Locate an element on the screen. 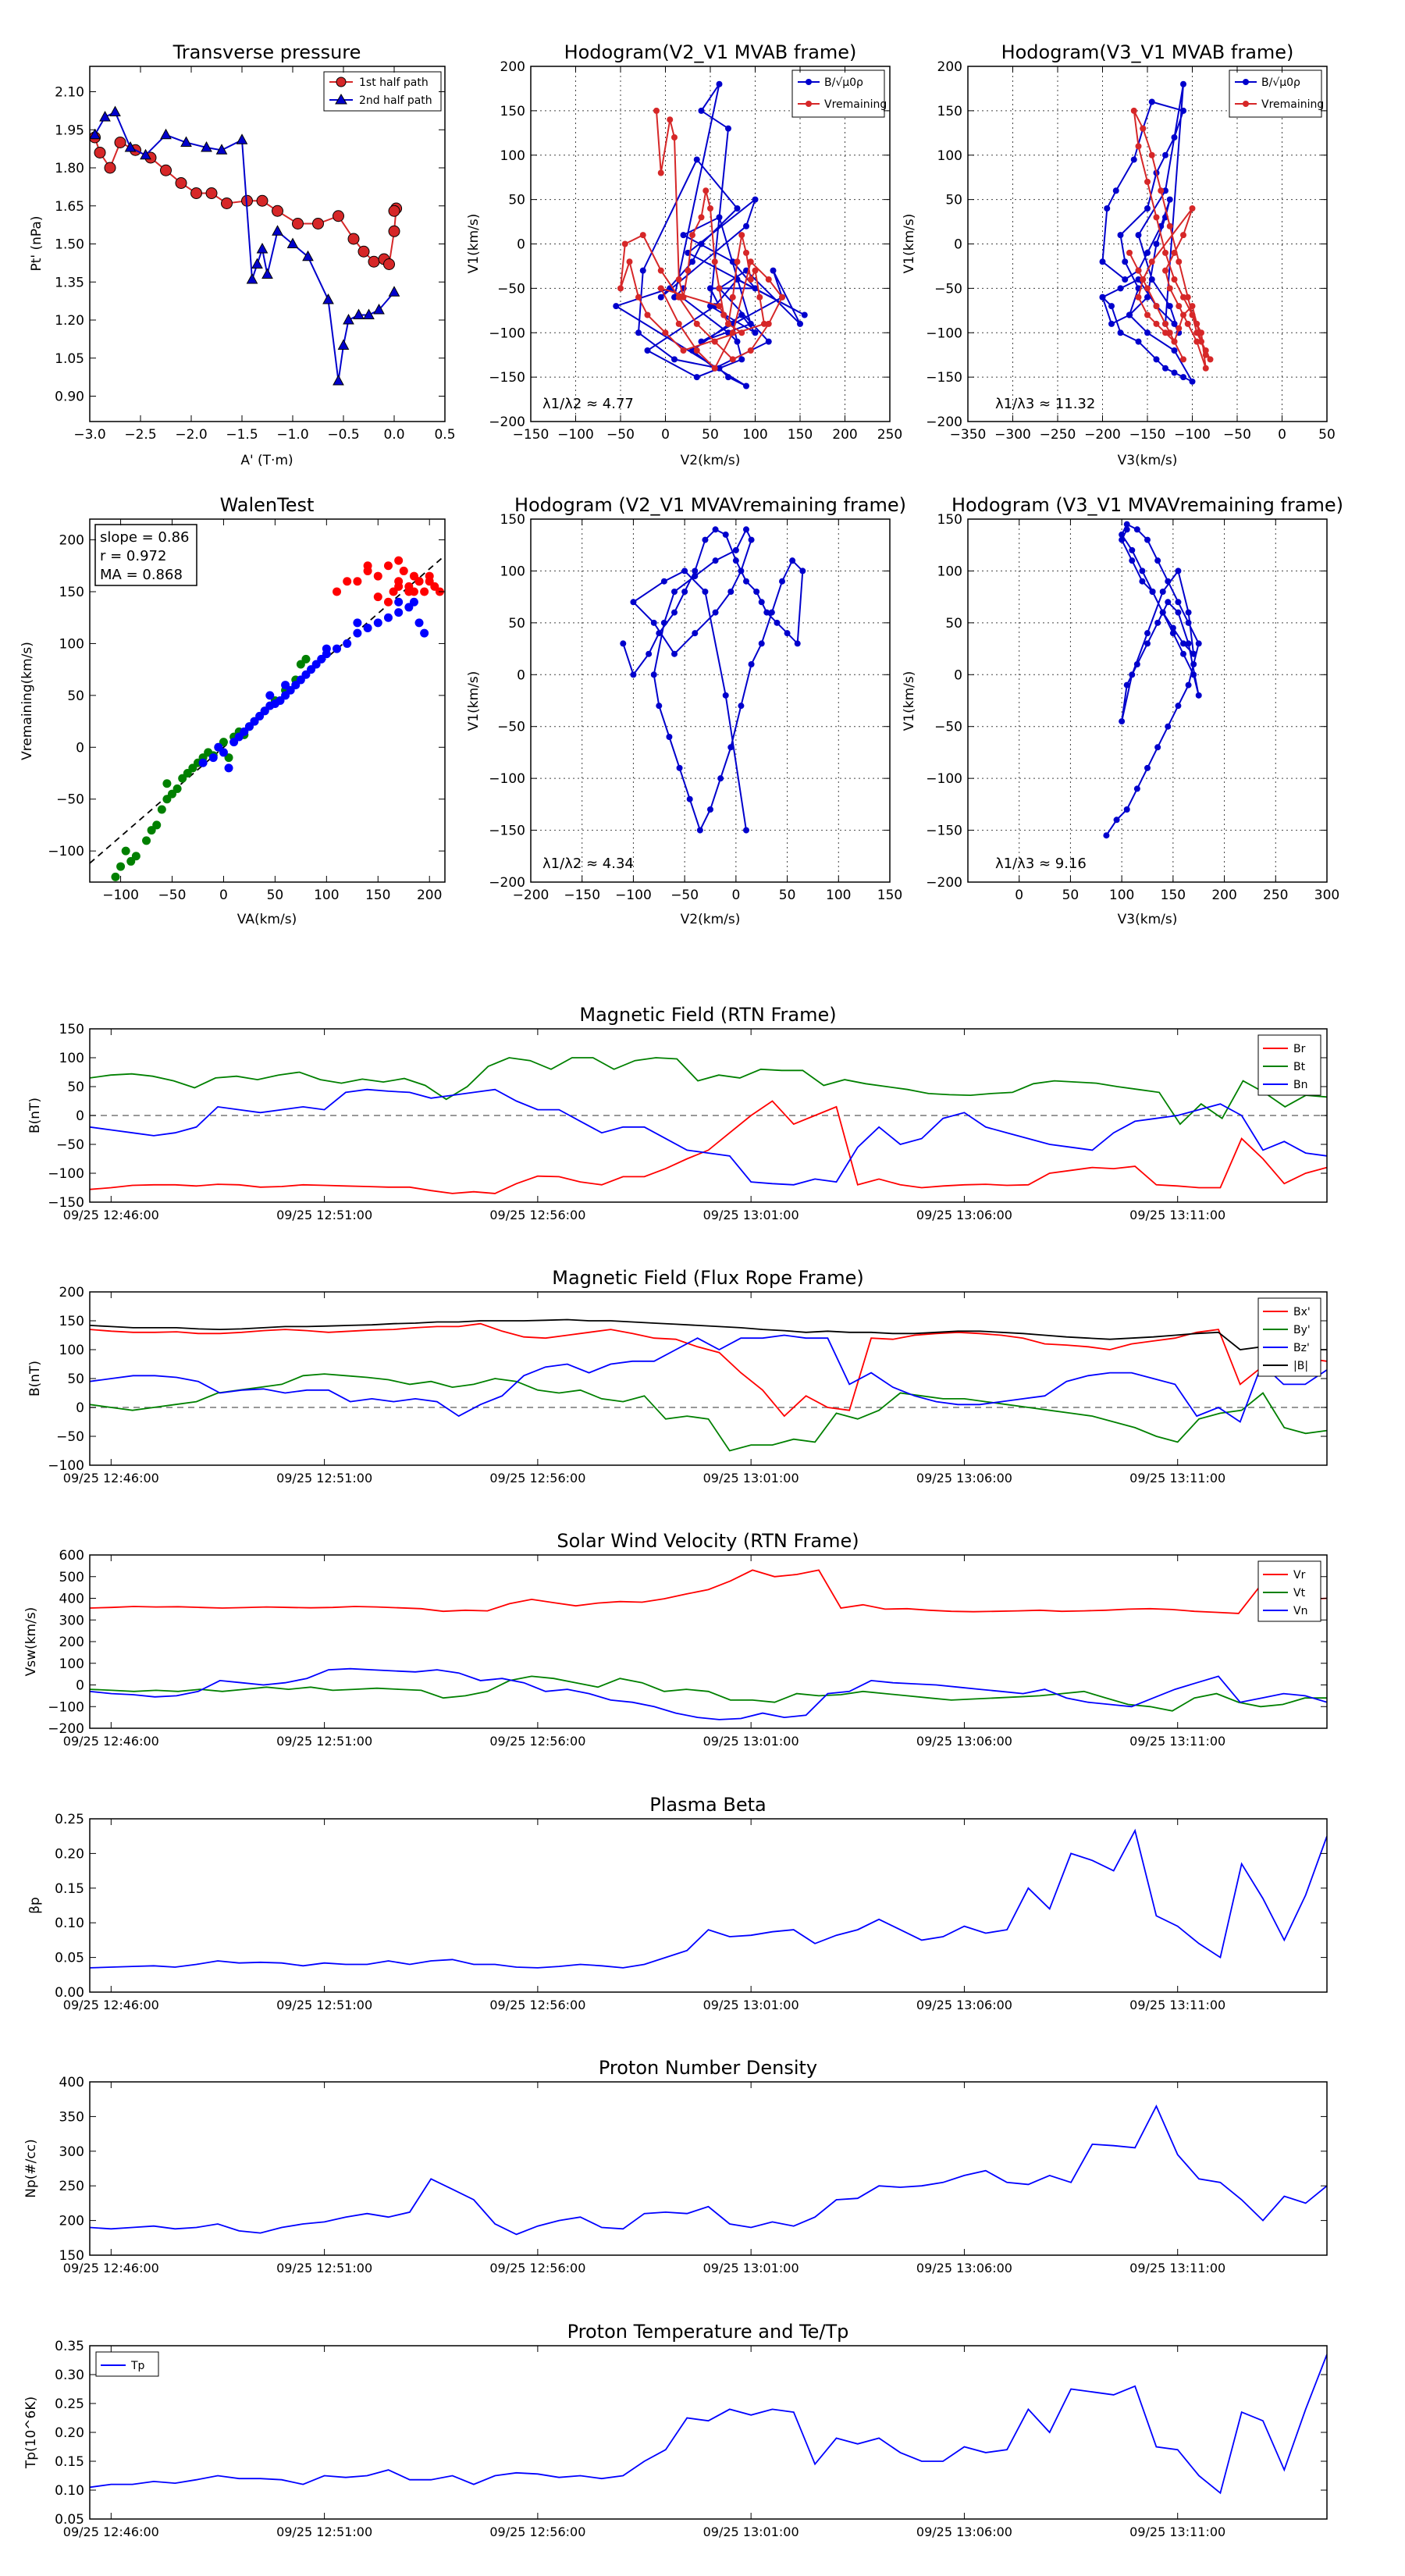 Image resolution: width=1405 pixels, height=2576 pixels. y-tick-label: −200 is located at coordinates (507, 883).